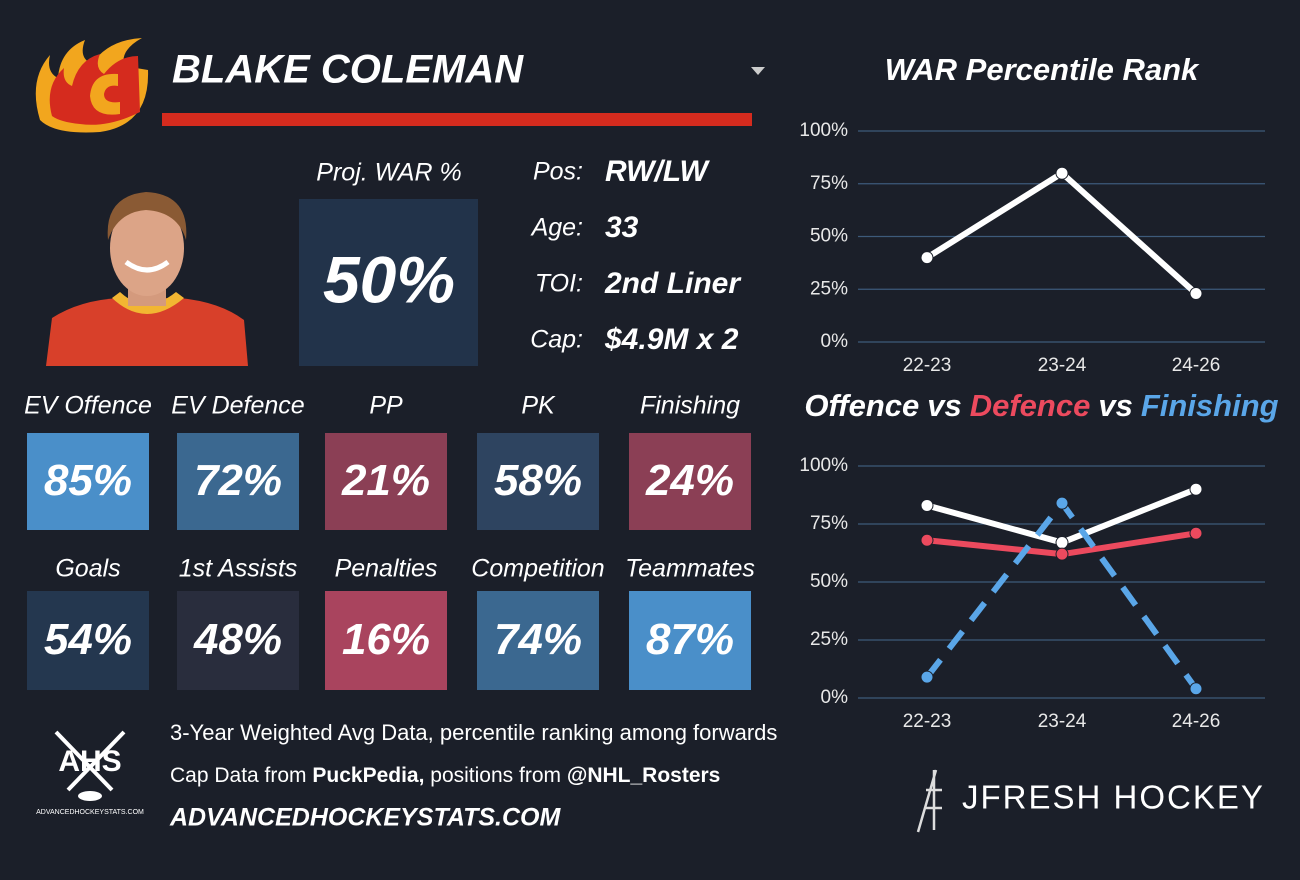 The image size is (1300, 880). Describe the element at coordinates (89, 761) in the screenshot. I see `ahs-logo-text: AHS` at that location.